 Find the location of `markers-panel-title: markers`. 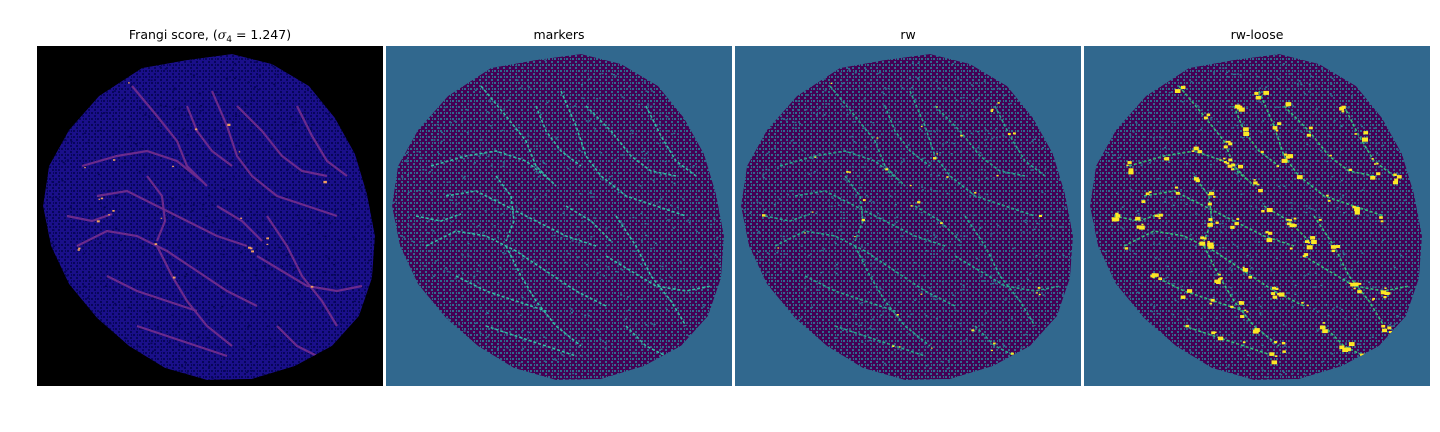

markers-panel-title: markers is located at coordinates (559, 34).